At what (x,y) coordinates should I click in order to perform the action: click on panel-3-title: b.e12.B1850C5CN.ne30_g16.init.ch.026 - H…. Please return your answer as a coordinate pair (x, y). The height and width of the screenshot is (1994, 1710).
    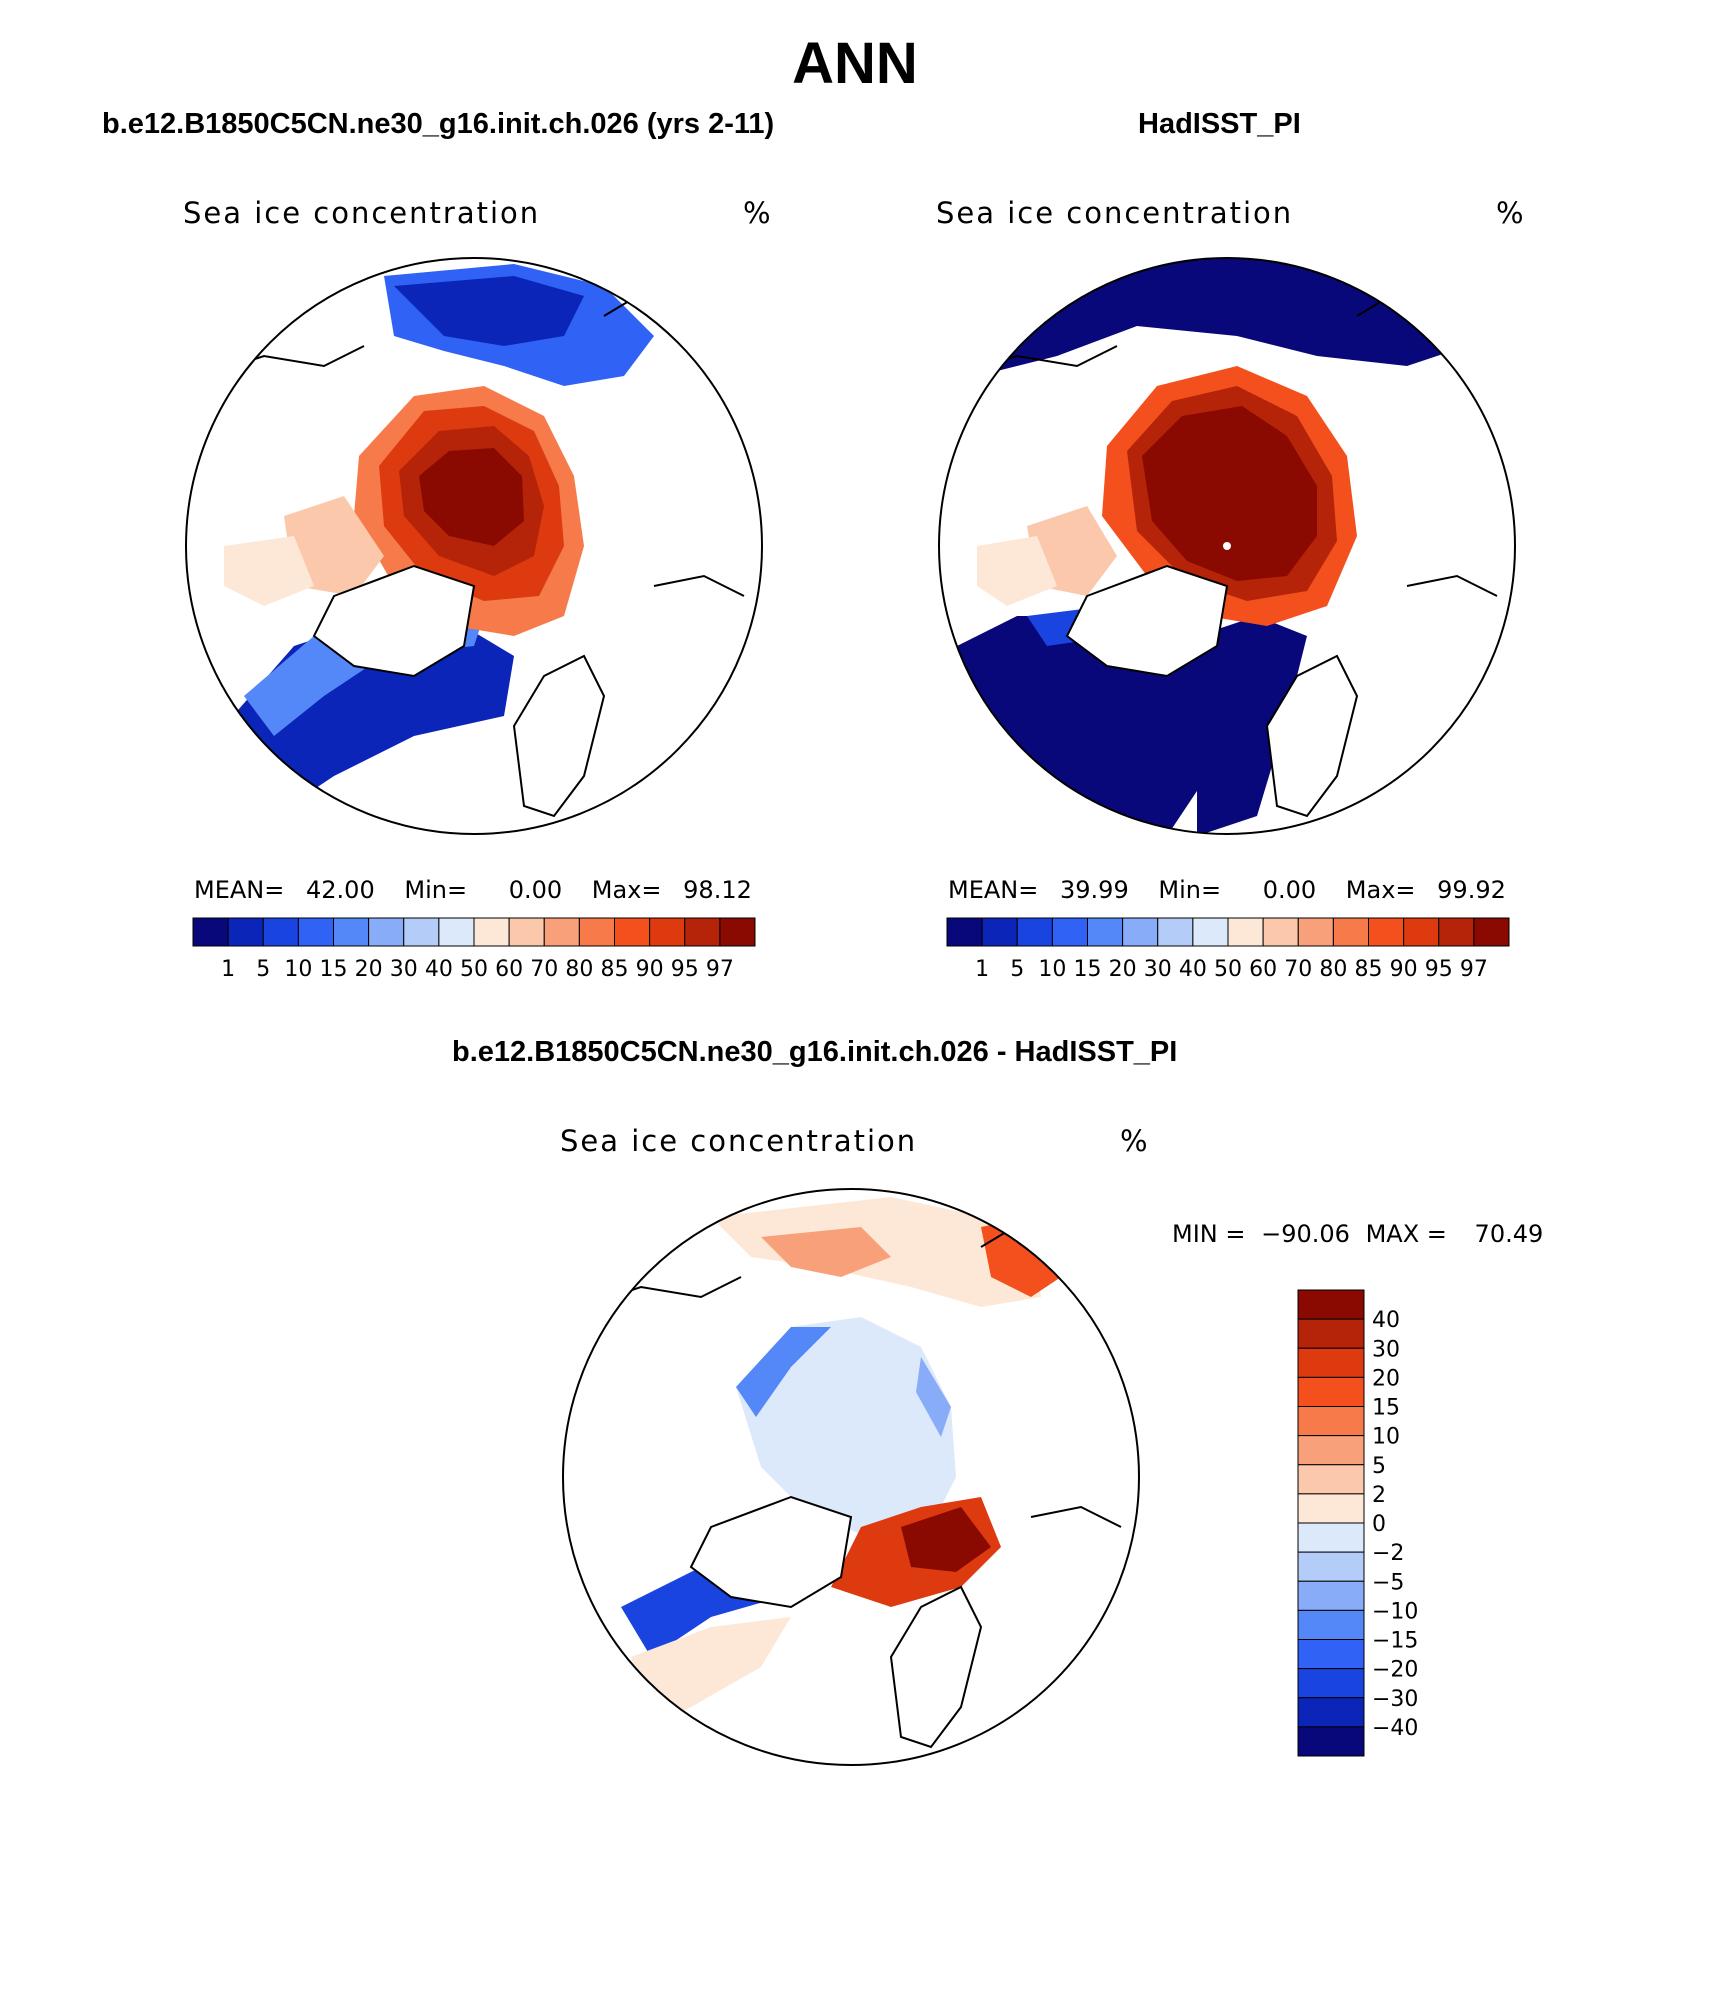
    Looking at the image, I should click on (815, 1052).